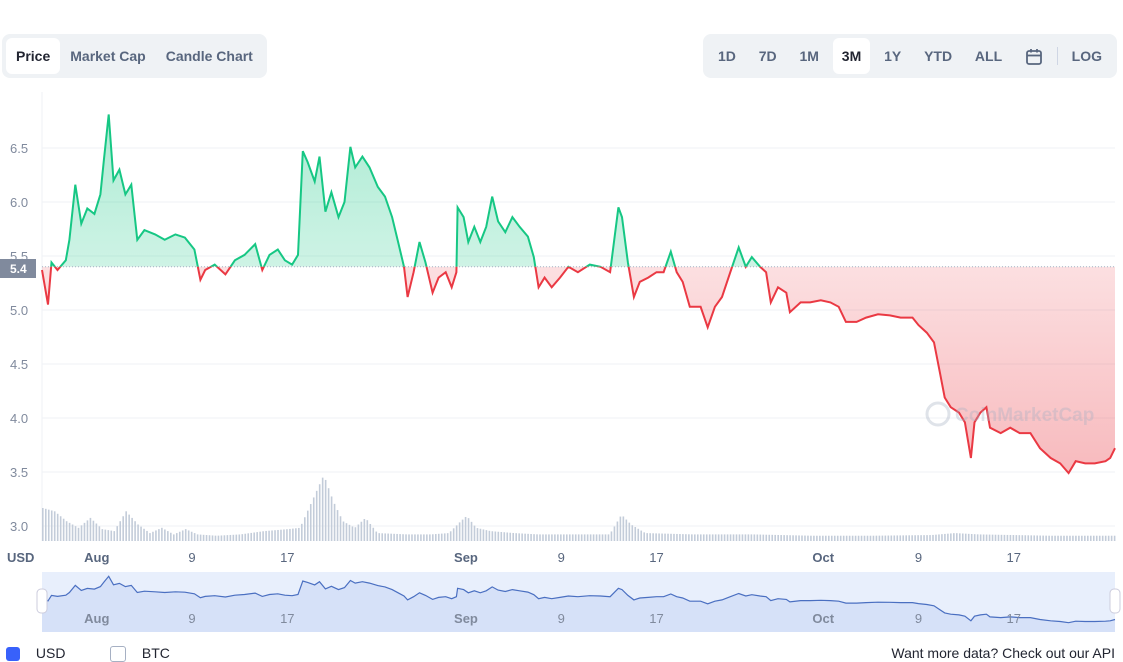 This screenshot has height=662, width=1123. I want to click on navigator-handle-right, so click(1115, 601).